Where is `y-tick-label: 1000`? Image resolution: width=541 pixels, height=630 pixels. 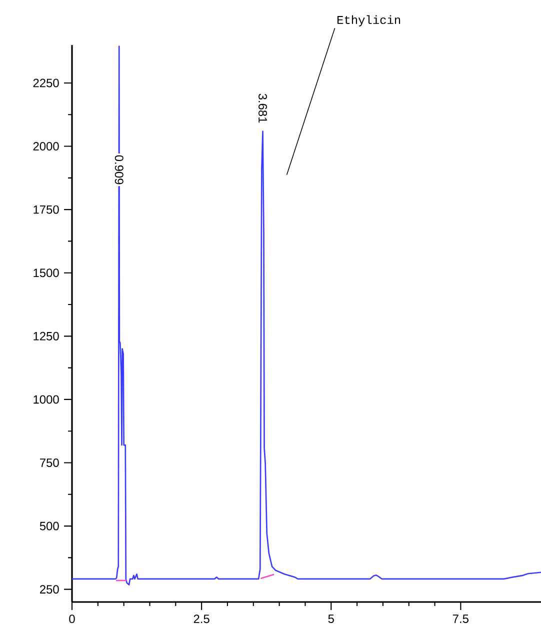 y-tick-label: 1000 is located at coordinates (46, 399).